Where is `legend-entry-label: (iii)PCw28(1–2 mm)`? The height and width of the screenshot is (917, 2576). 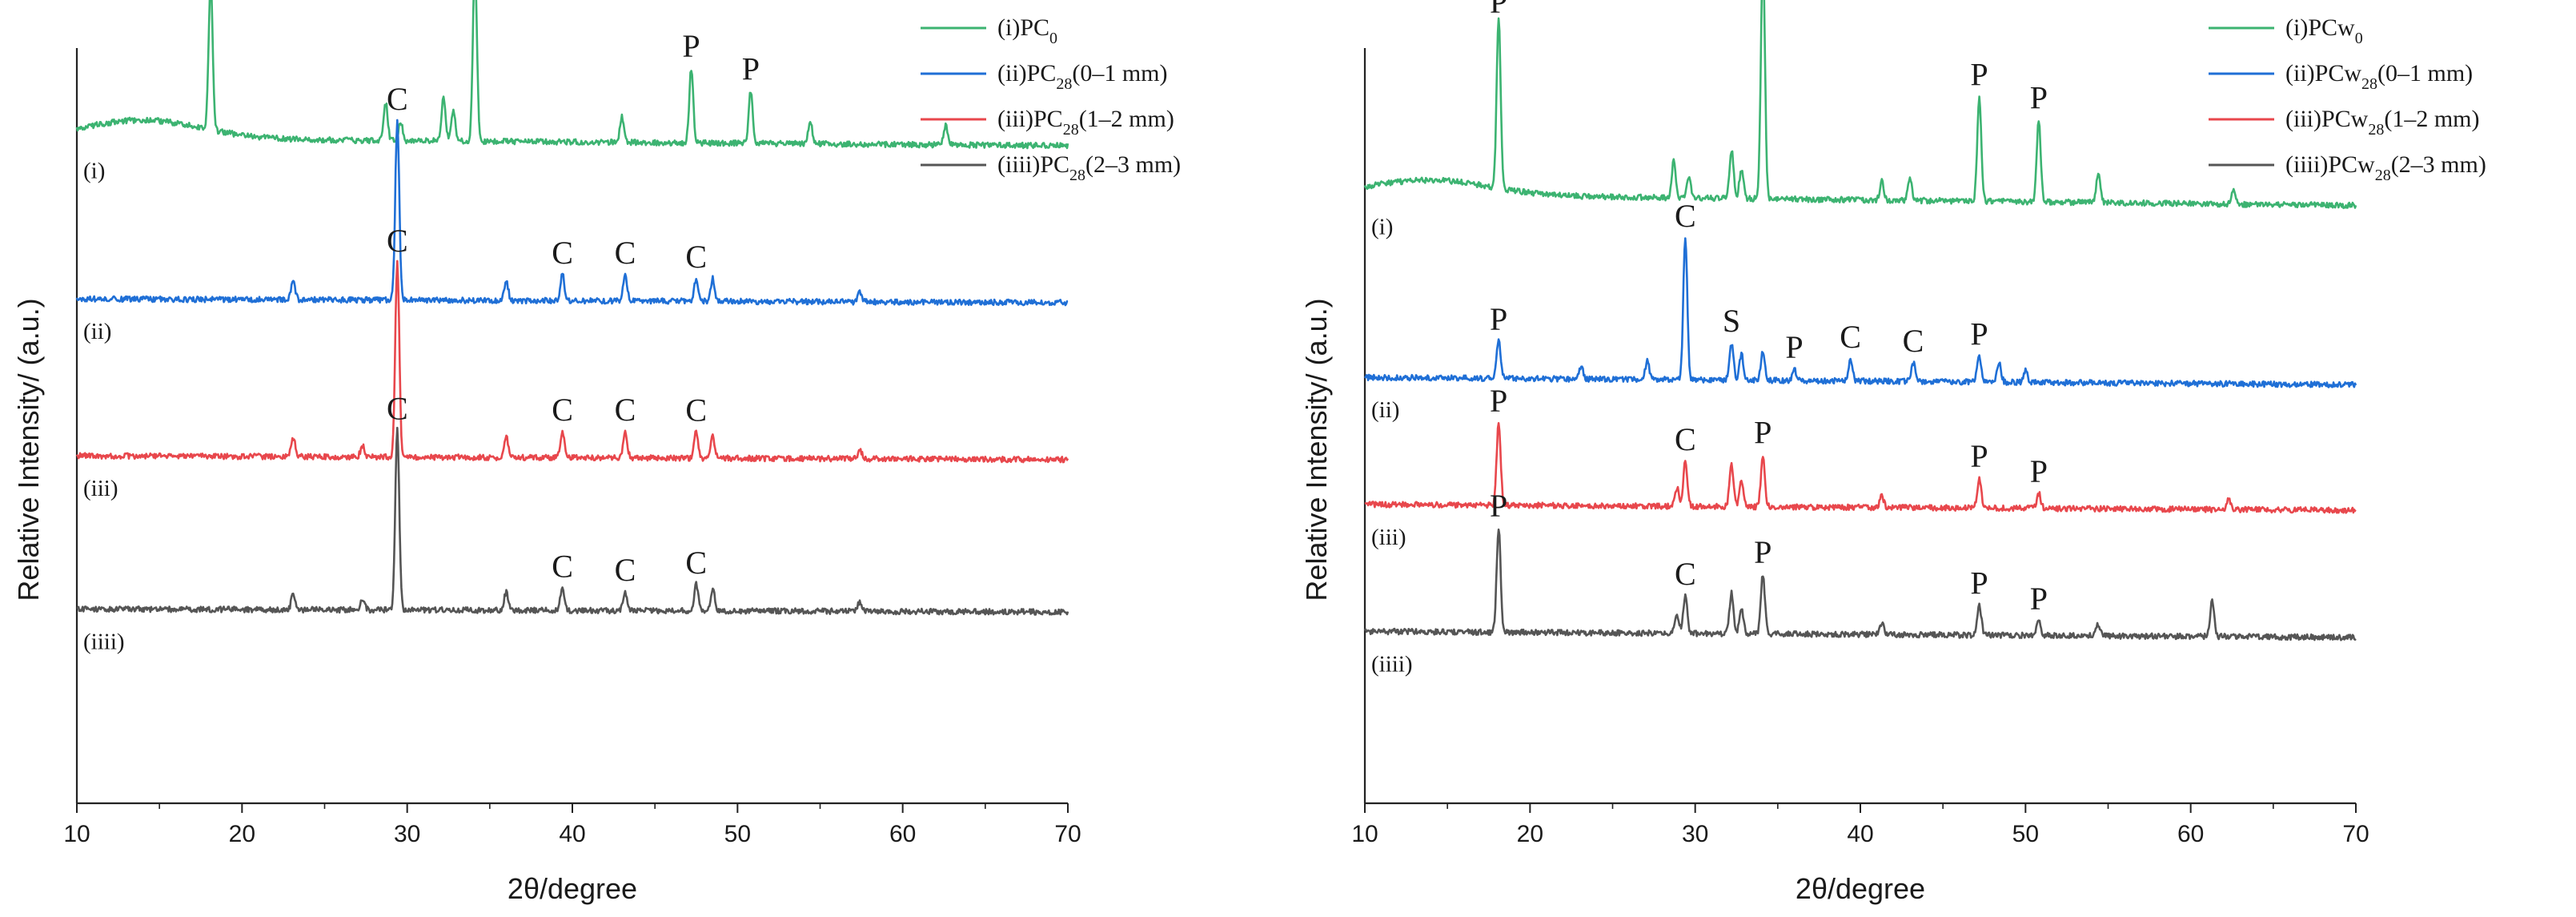 legend-entry-label: (iii)PCw28(1–2 mm) is located at coordinates (2383, 122).